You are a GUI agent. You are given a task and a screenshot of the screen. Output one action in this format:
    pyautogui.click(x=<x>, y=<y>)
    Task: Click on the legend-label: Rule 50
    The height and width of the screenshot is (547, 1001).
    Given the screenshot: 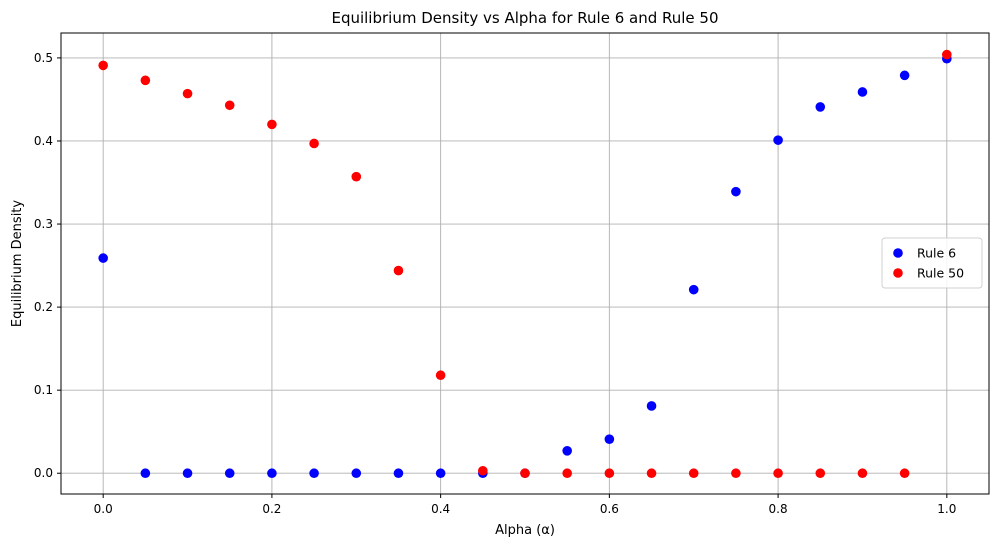 What is the action you would take?
    pyautogui.click(x=940, y=273)
    